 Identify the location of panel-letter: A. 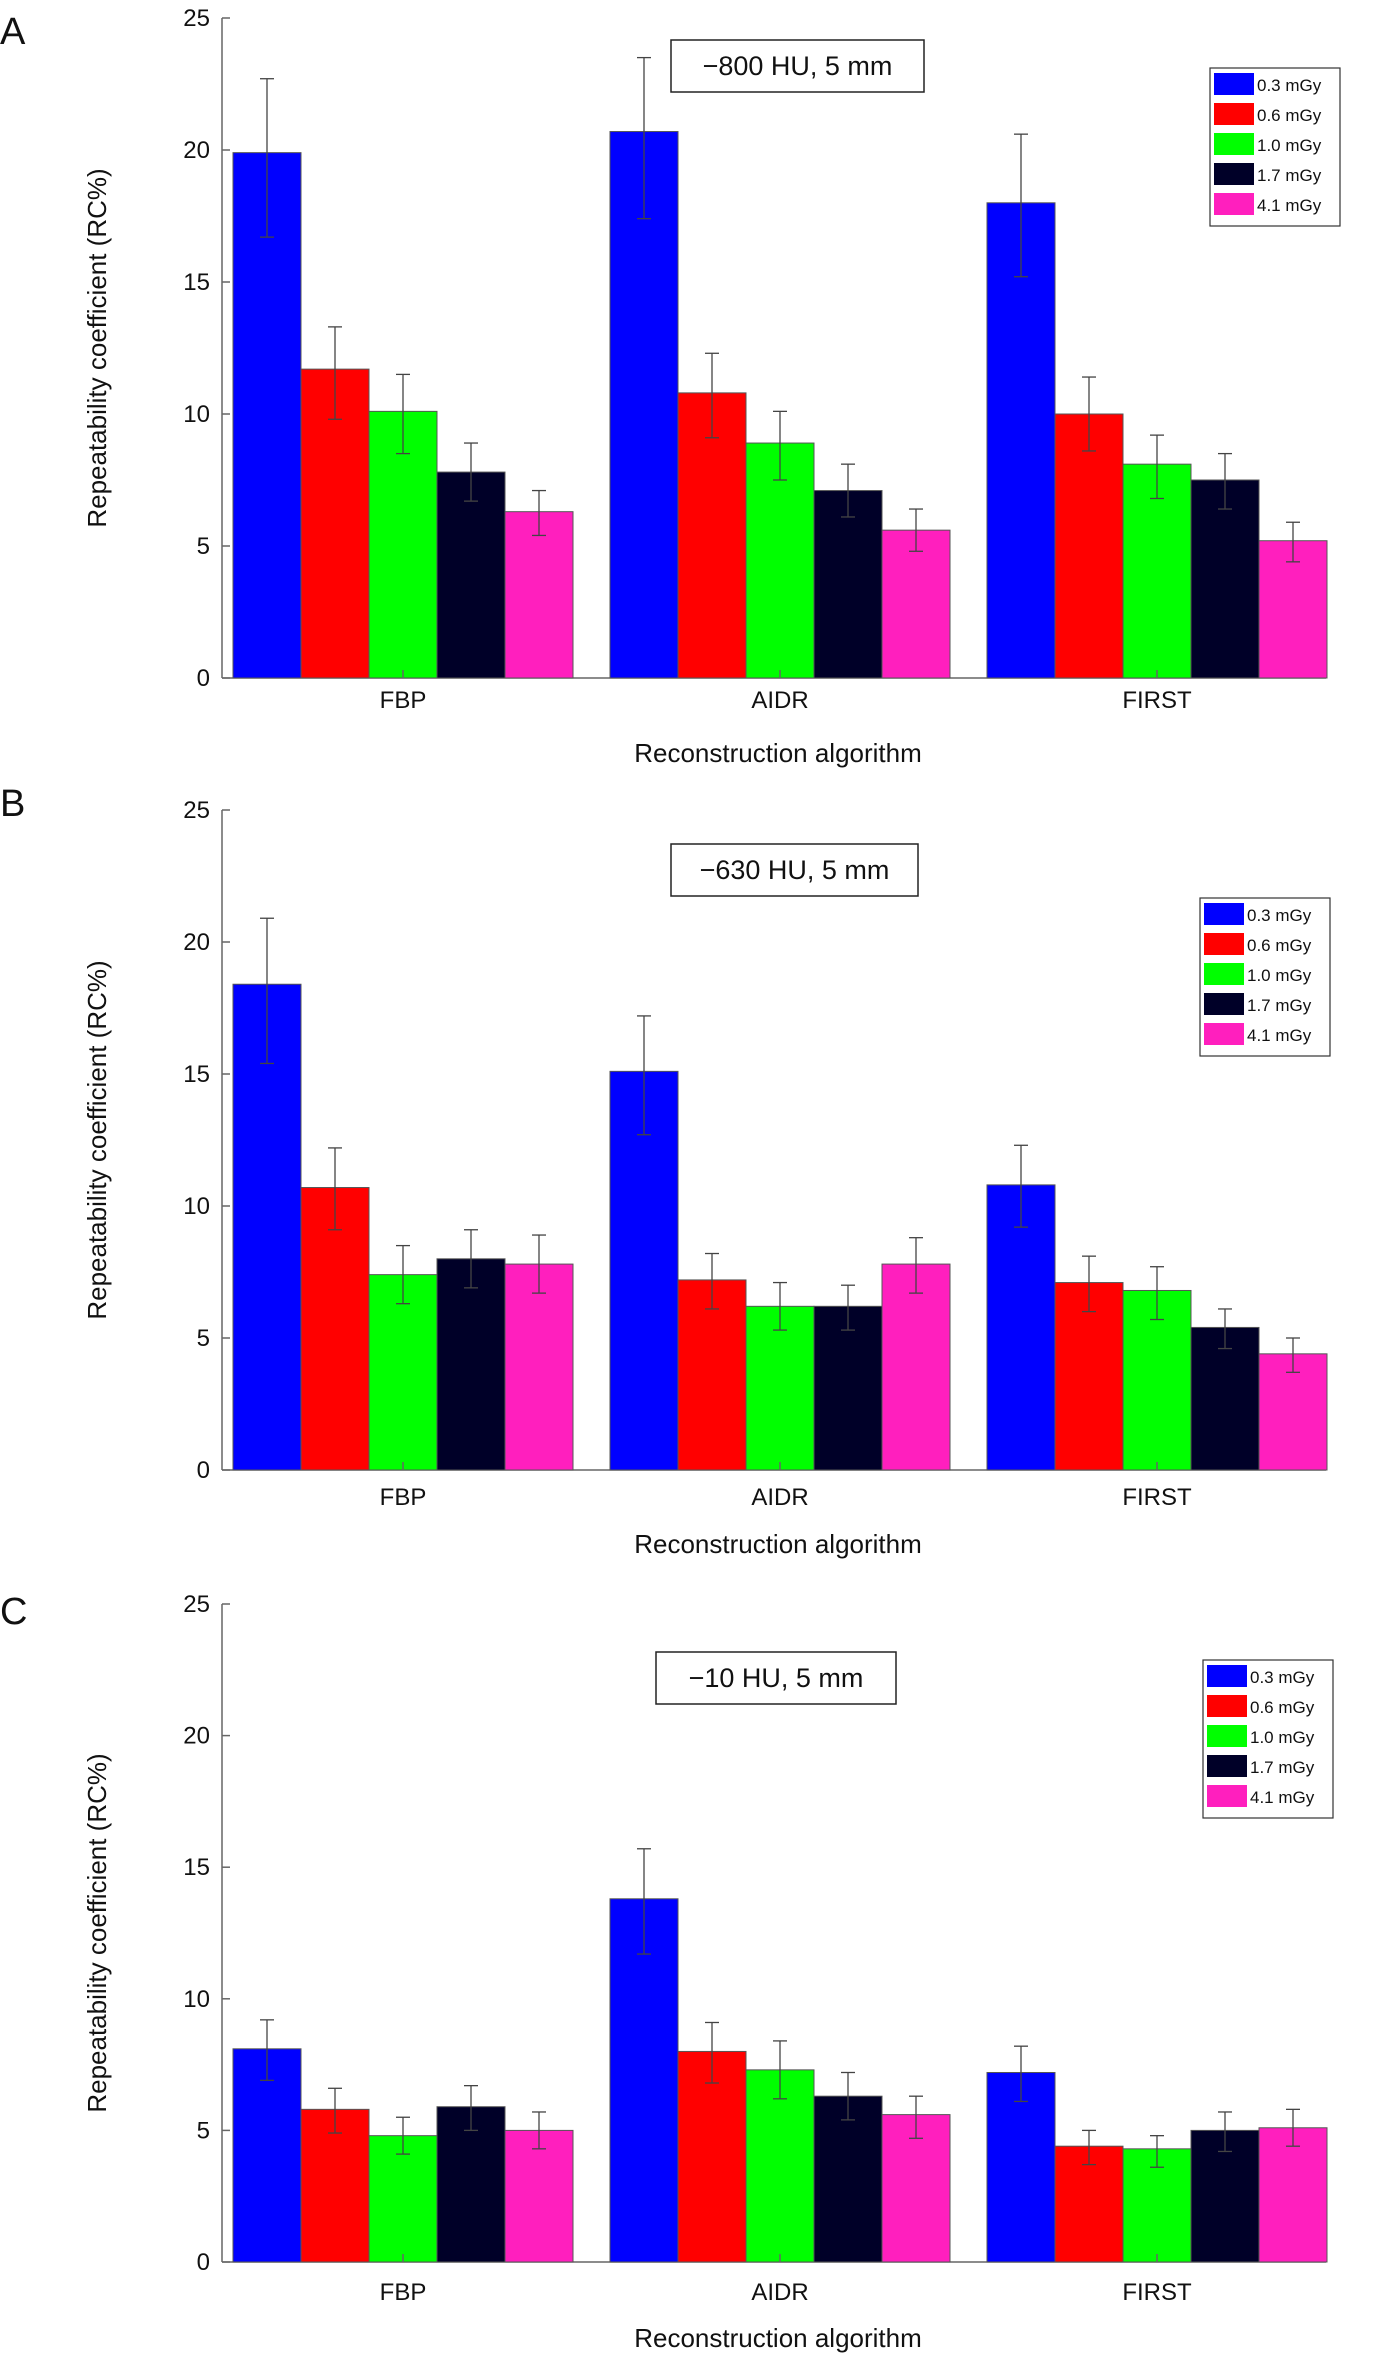
(13, 32).